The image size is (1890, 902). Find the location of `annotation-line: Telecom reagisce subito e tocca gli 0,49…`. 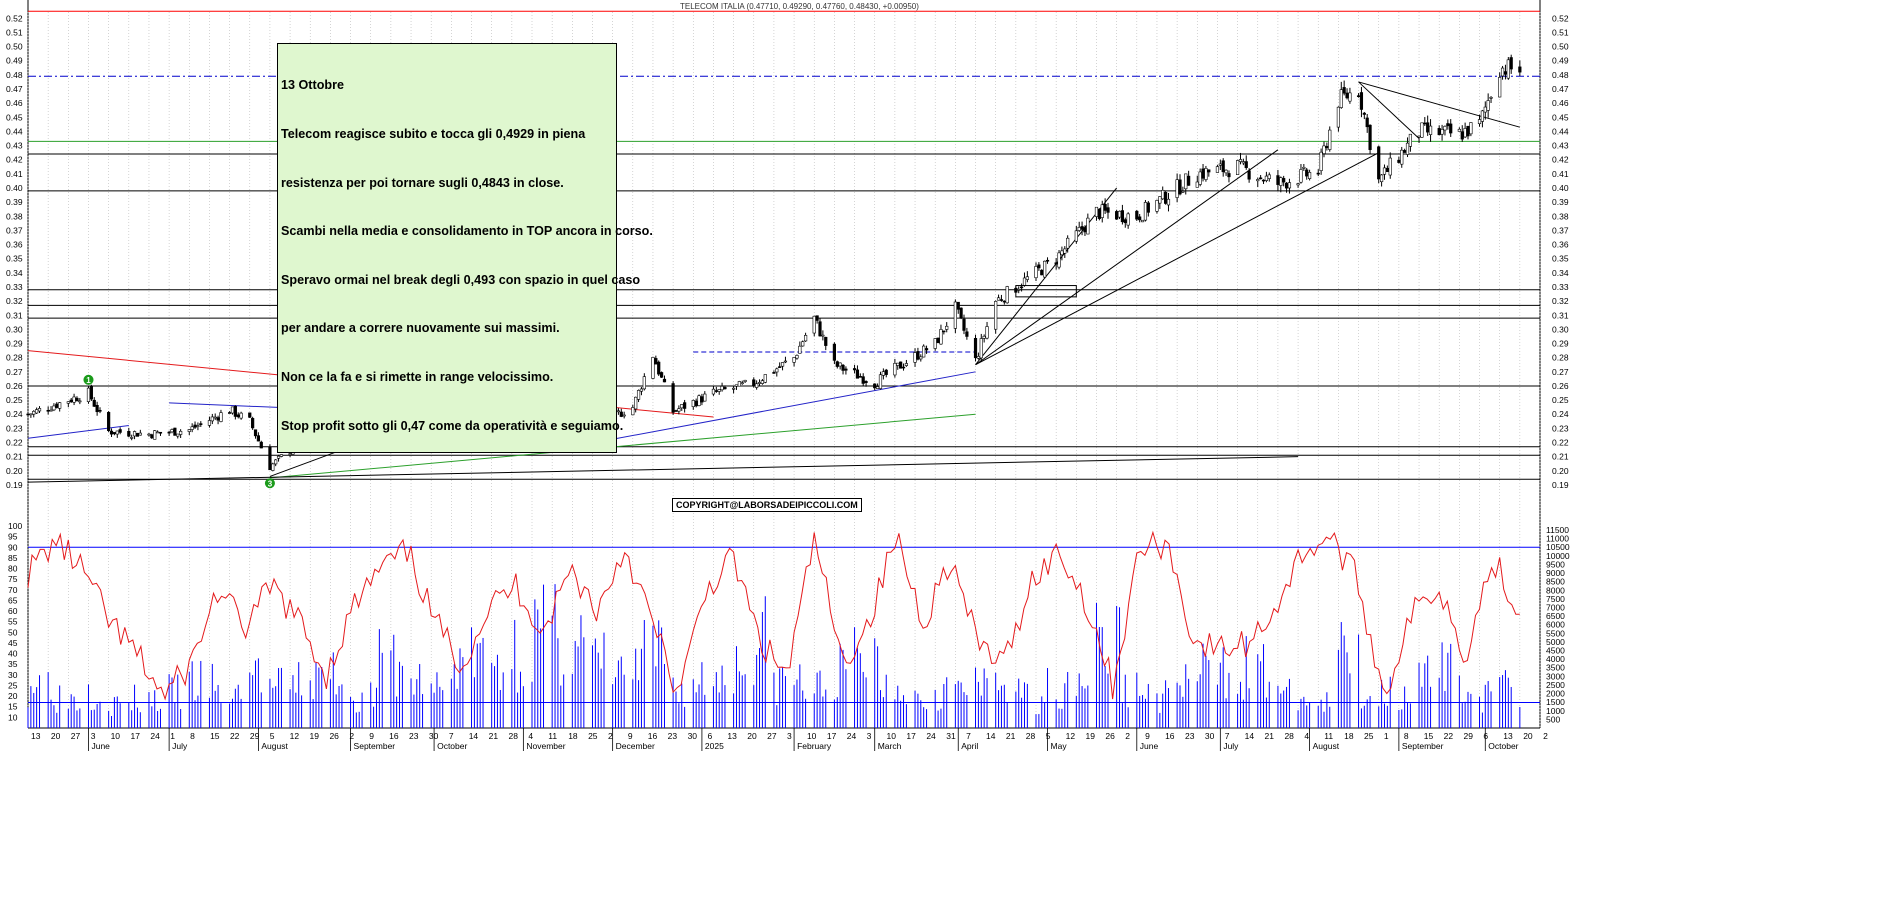

annotation-line: Telecom reagisce subito e tocca gli 0,49… is located at coordinates (433, 134).